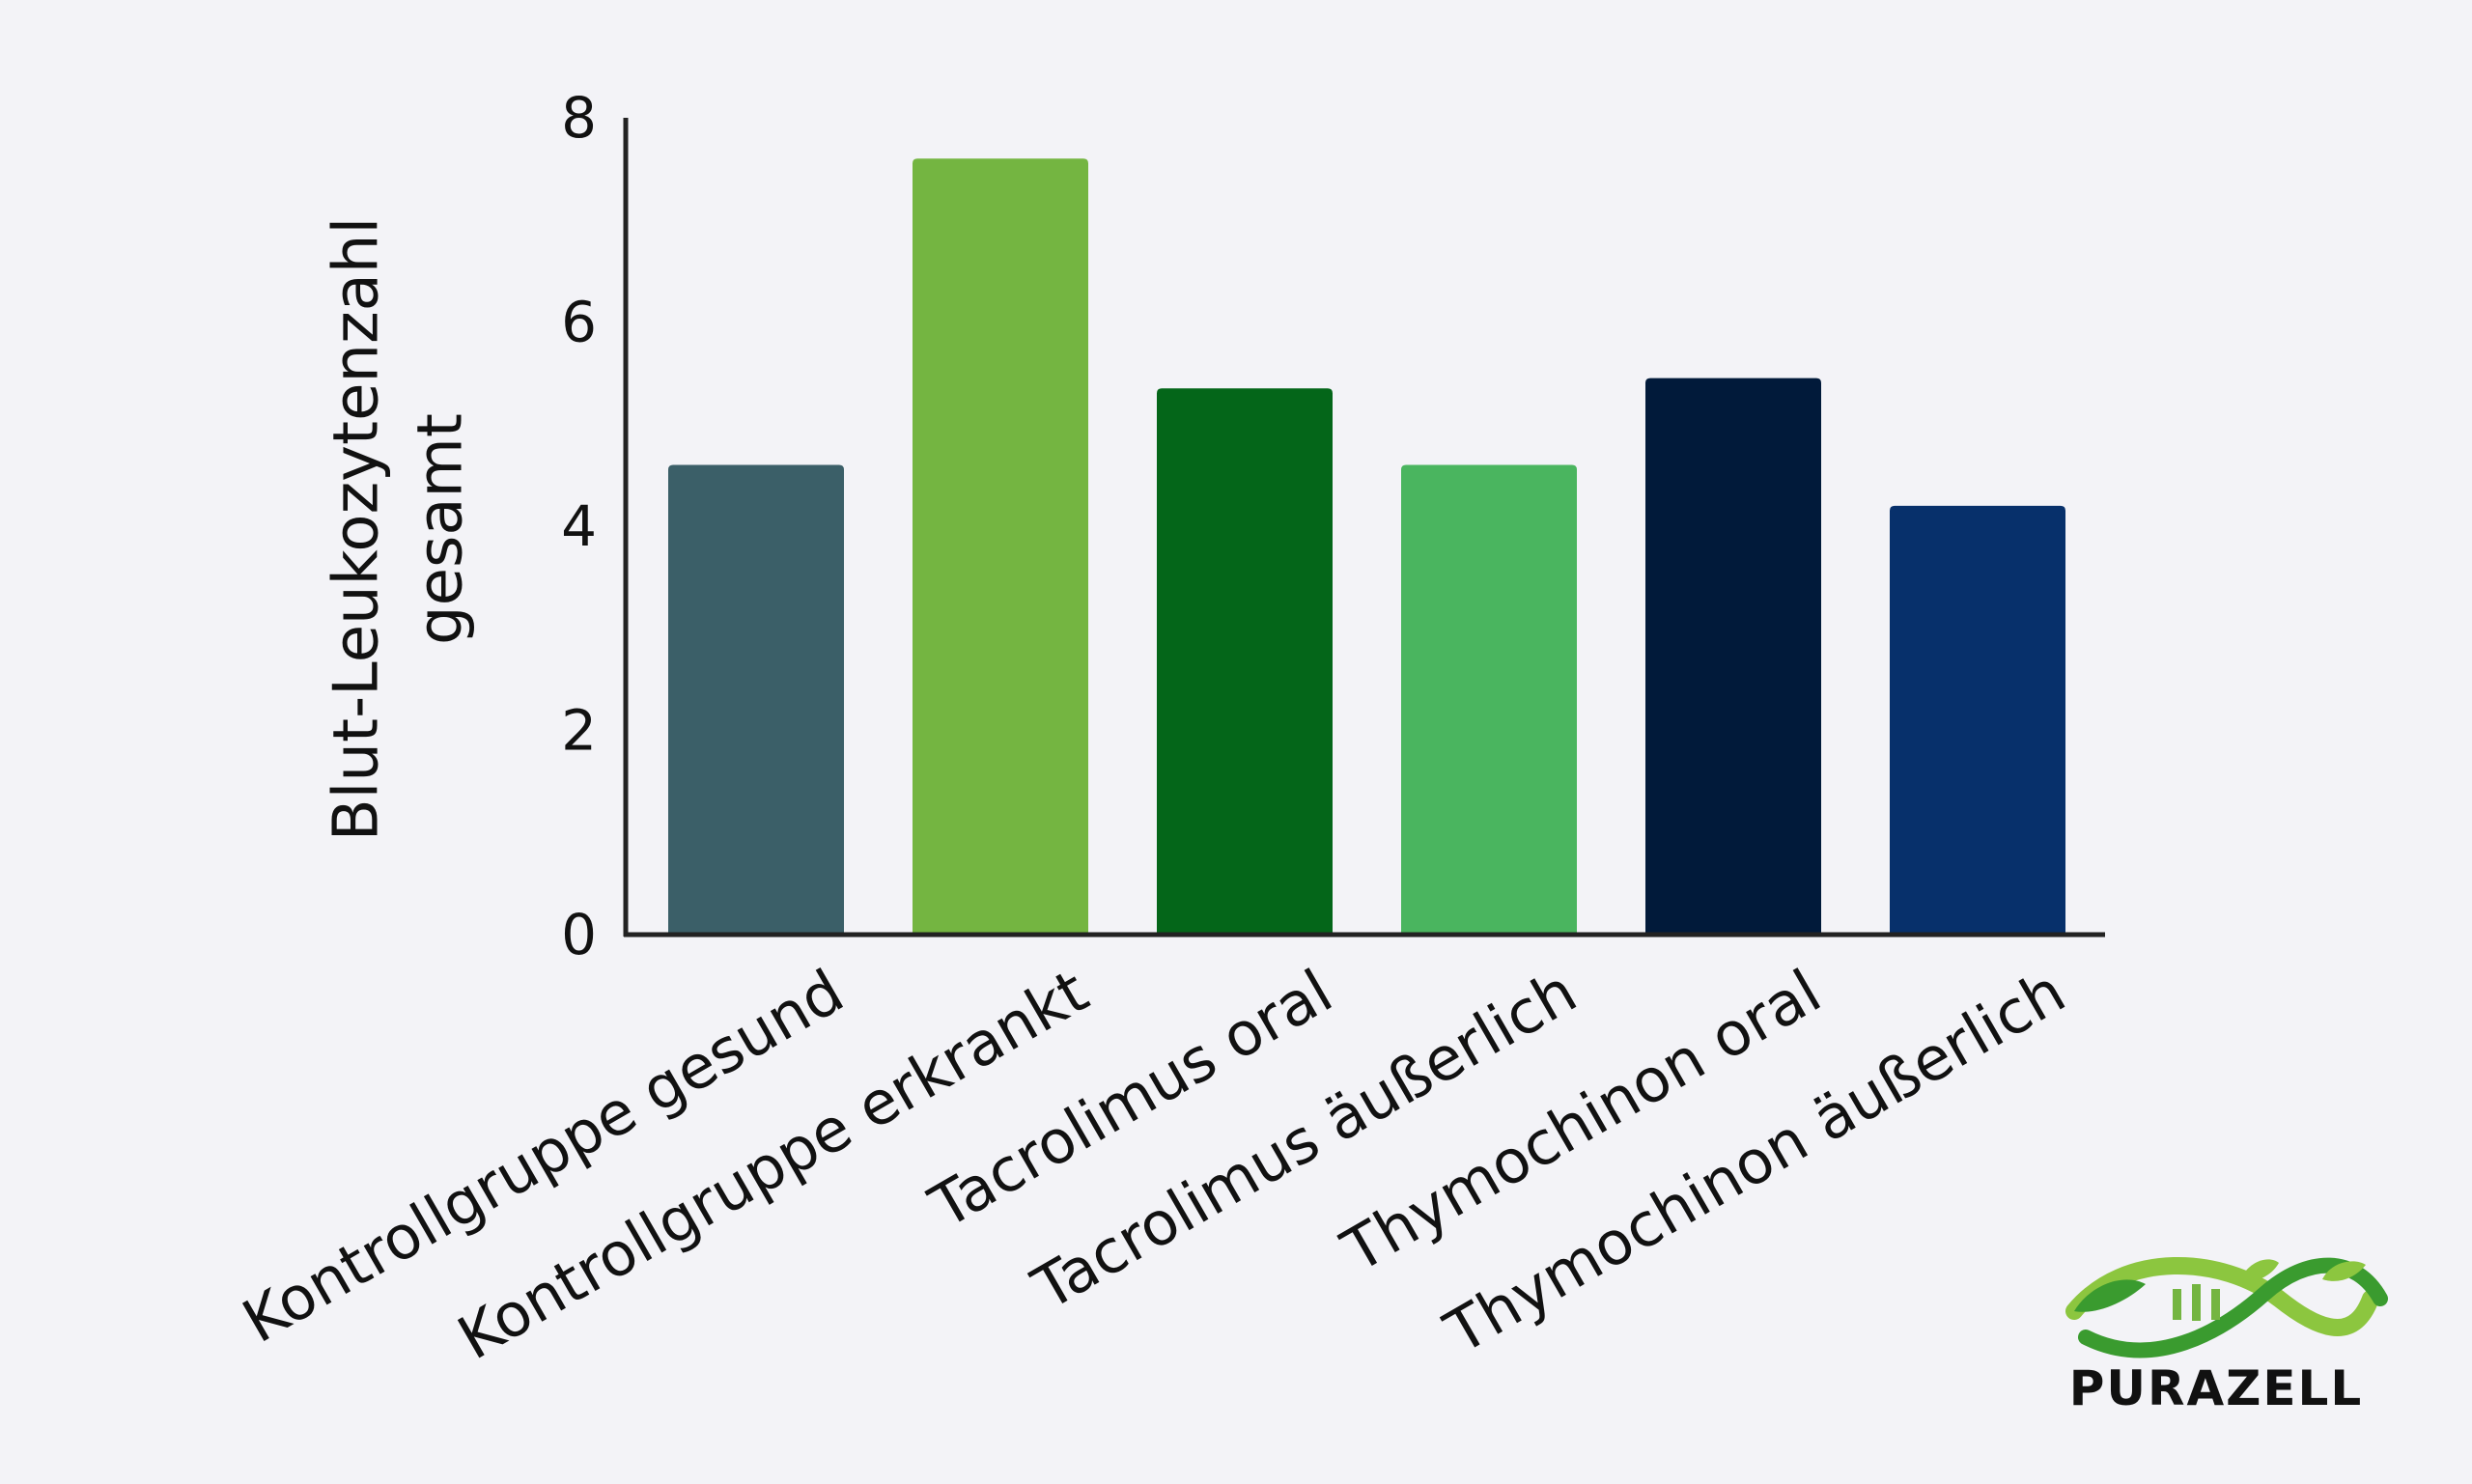 The height and width of the screenshot is (1484, 2472). What do you see at coordinates (579, 935) in the screenshot?
I see `y-tick-label: 0` at bounding box center [579, 935].